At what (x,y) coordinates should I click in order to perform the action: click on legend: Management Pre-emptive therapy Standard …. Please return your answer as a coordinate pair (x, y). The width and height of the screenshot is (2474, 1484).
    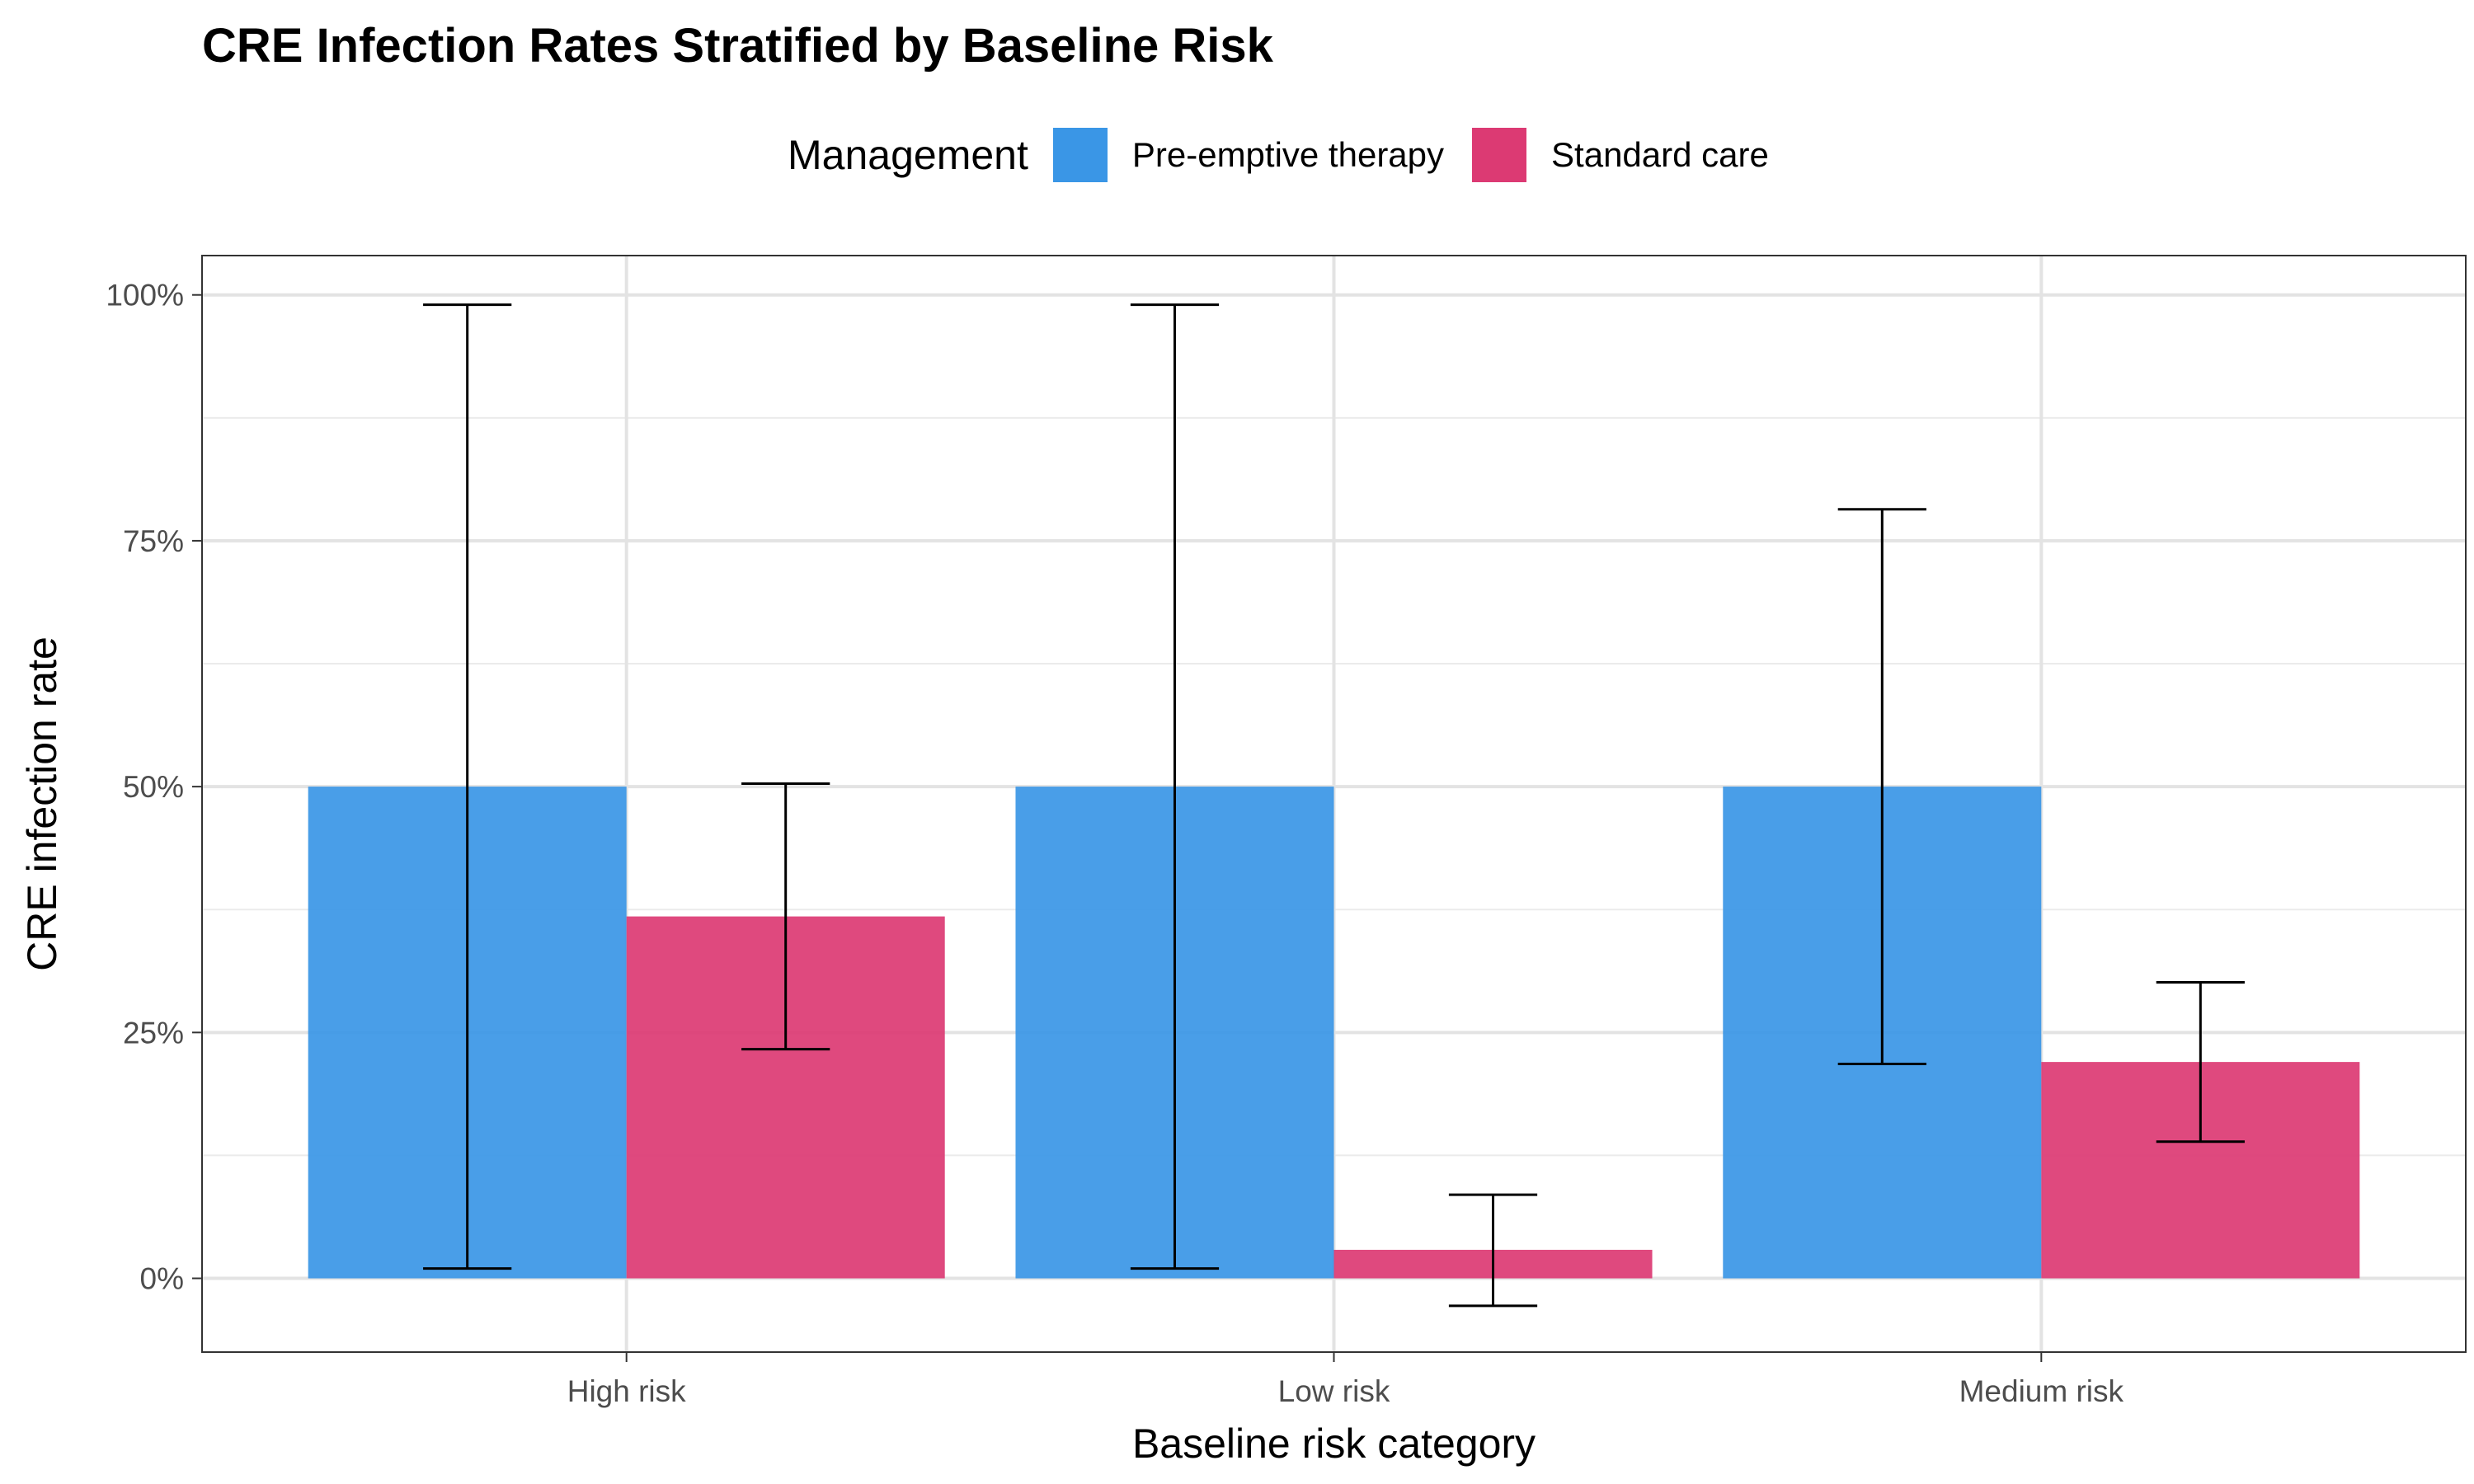
    Looking at the image, I should click on (1292, 155).